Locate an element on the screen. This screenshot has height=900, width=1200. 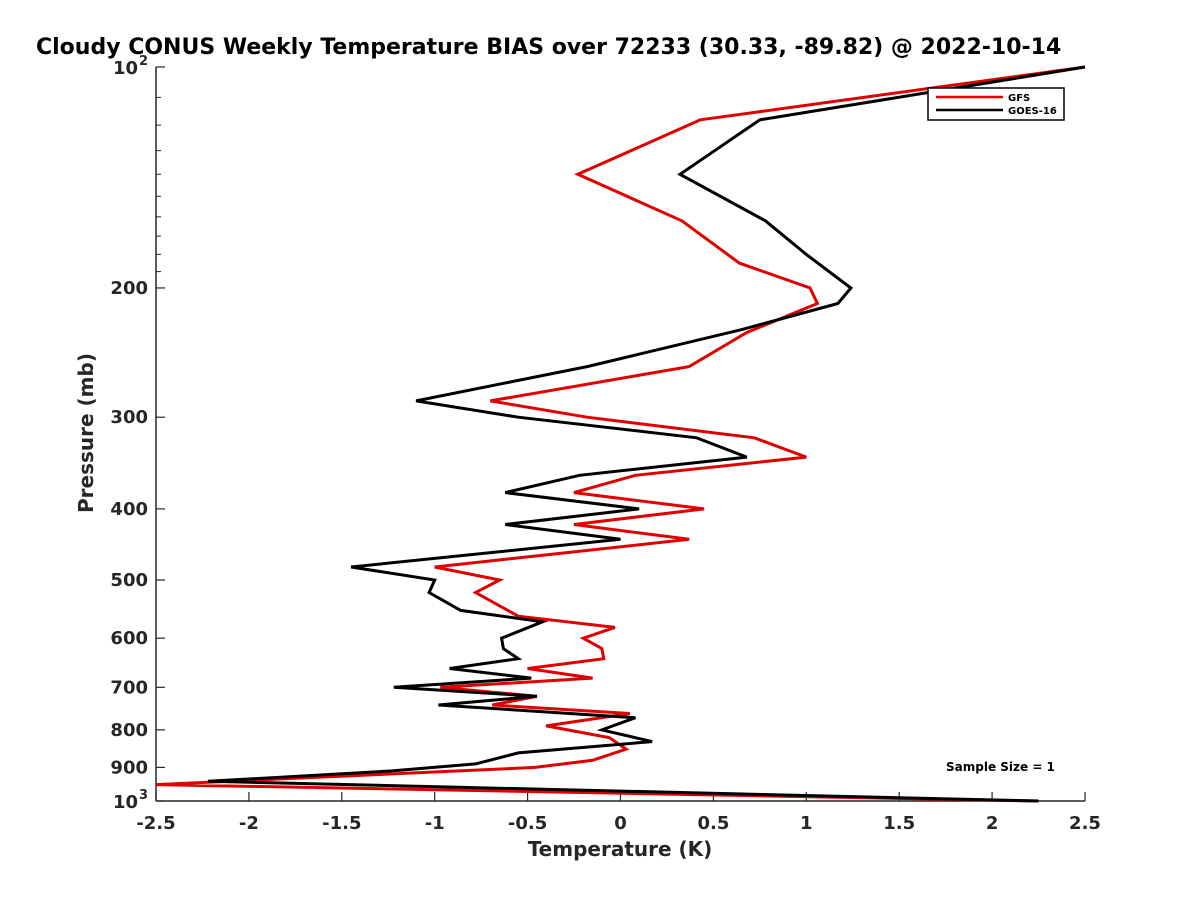
legend-goes16-label: GOES-16 is located at coordinates (1032, 111).